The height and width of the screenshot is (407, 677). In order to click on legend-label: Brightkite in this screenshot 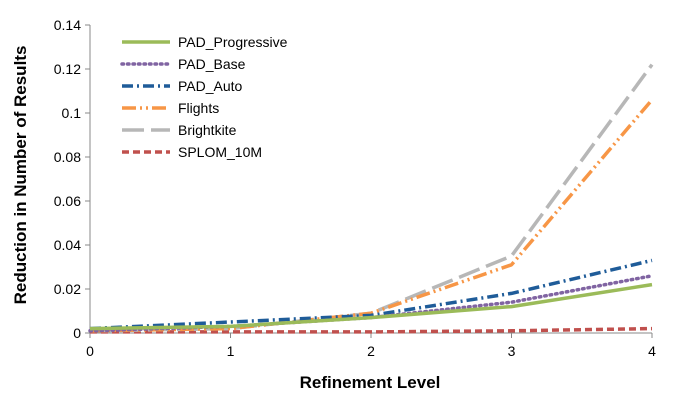, I will do `click(207, 130)`.